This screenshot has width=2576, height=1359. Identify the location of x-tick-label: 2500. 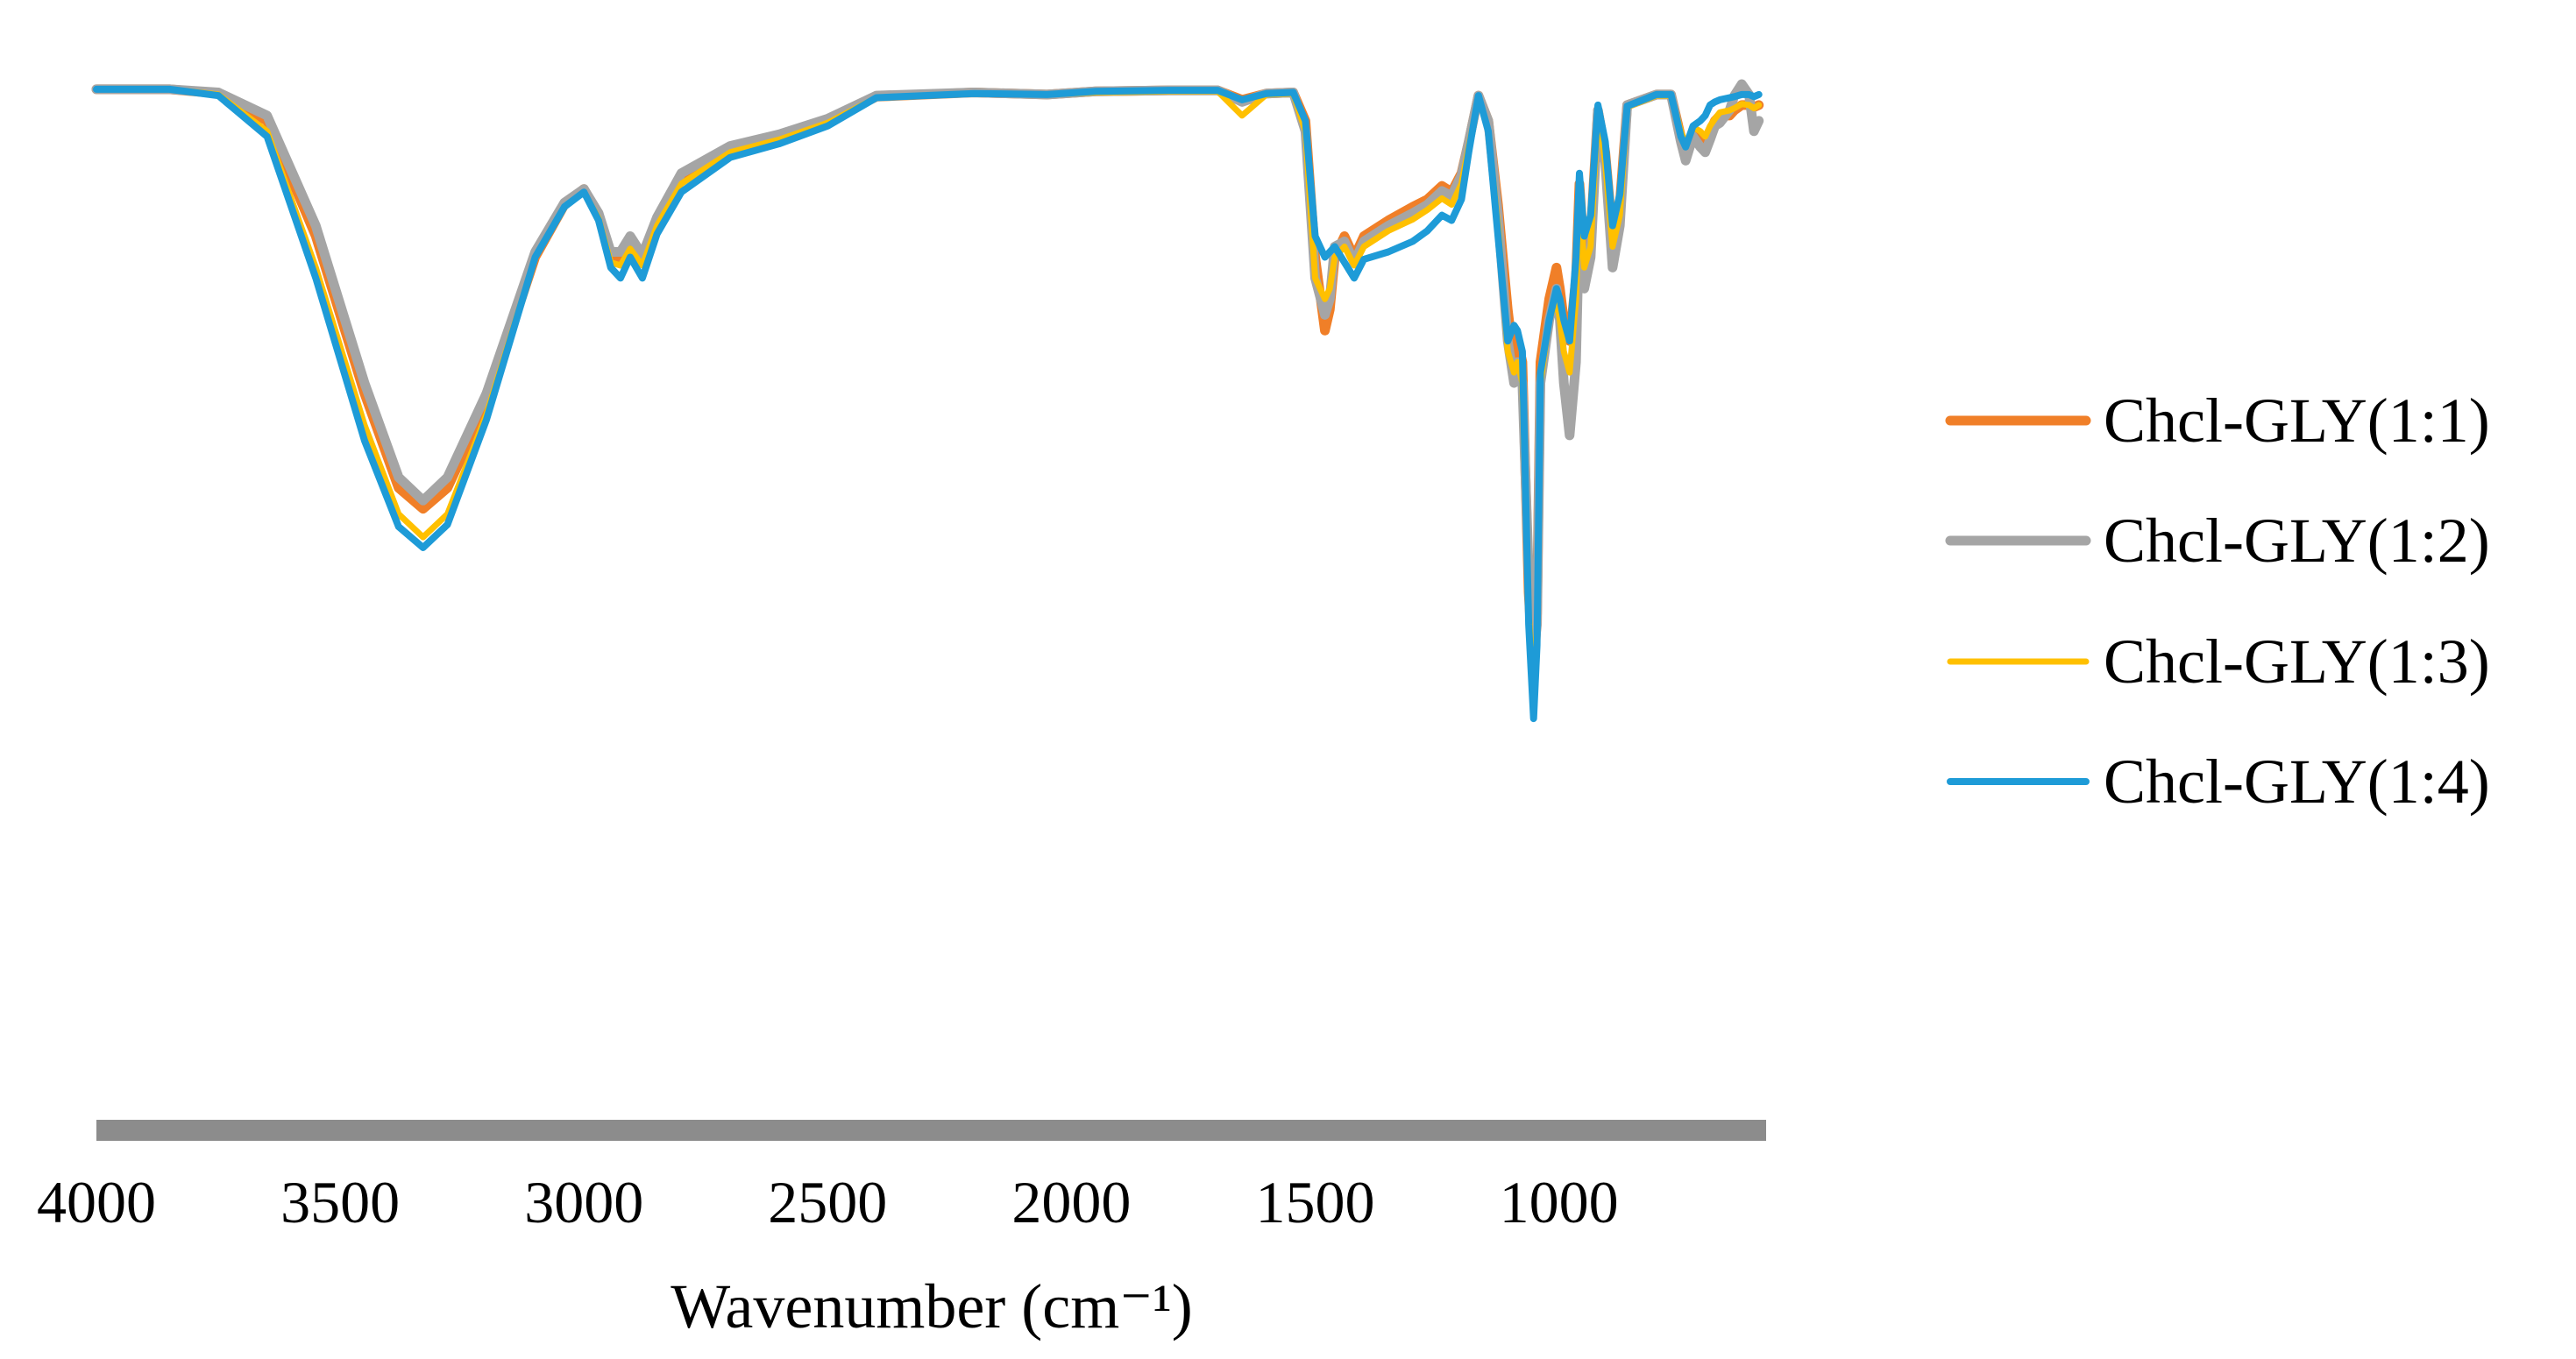
(827, 1202).